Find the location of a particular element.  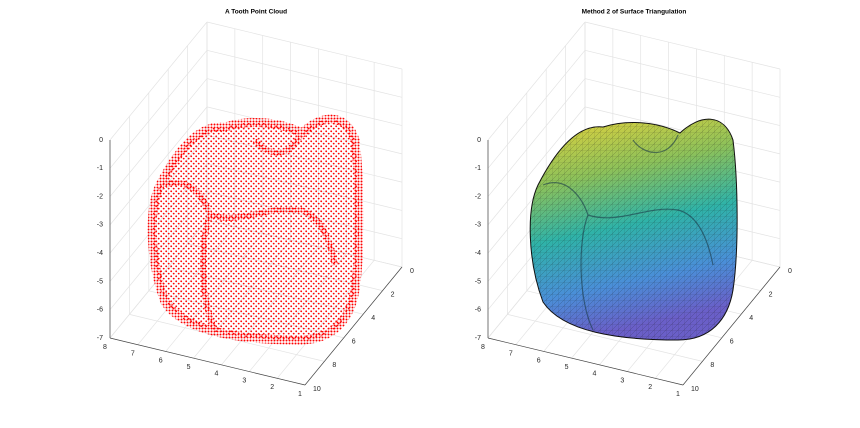

chart-title: A Tooth Point Cloud is located at coordinates (256, 12).